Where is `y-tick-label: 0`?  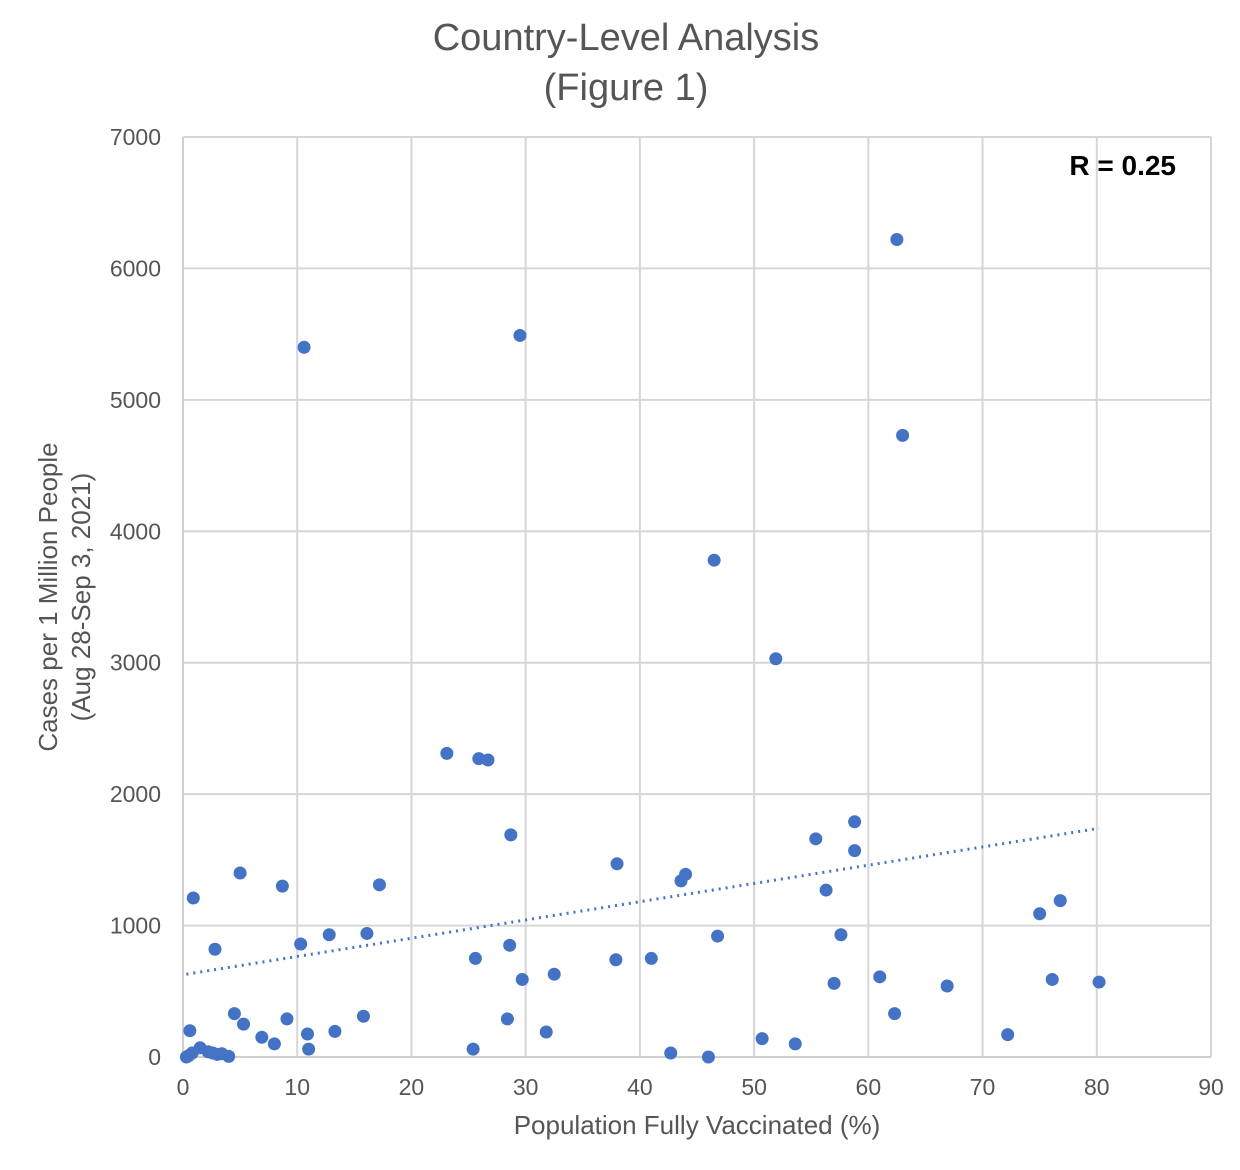
y-tick-label: 0 is located at coordinates (154, 1057).